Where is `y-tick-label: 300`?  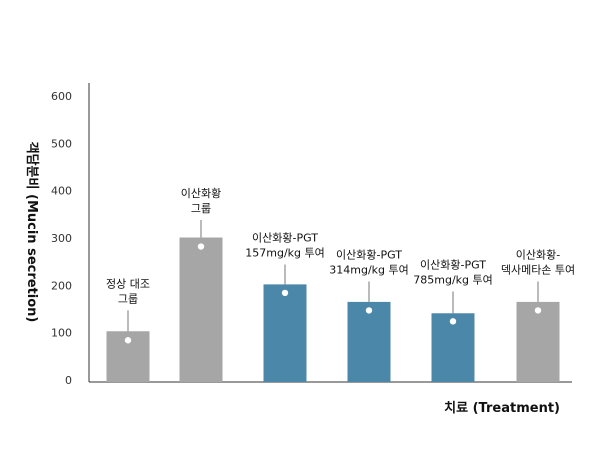 y-tick-label: 300 is located at coordinates (61, 238).